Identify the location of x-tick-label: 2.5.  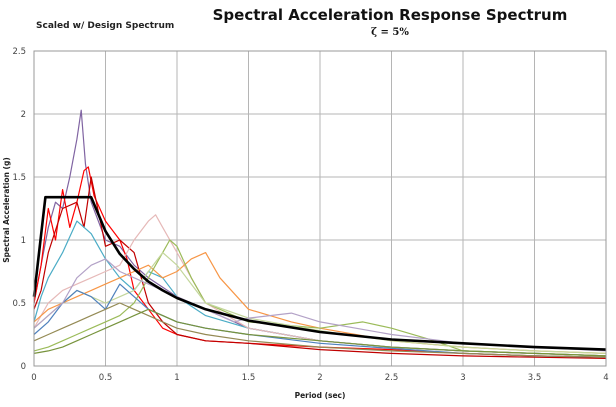
(392, 378).